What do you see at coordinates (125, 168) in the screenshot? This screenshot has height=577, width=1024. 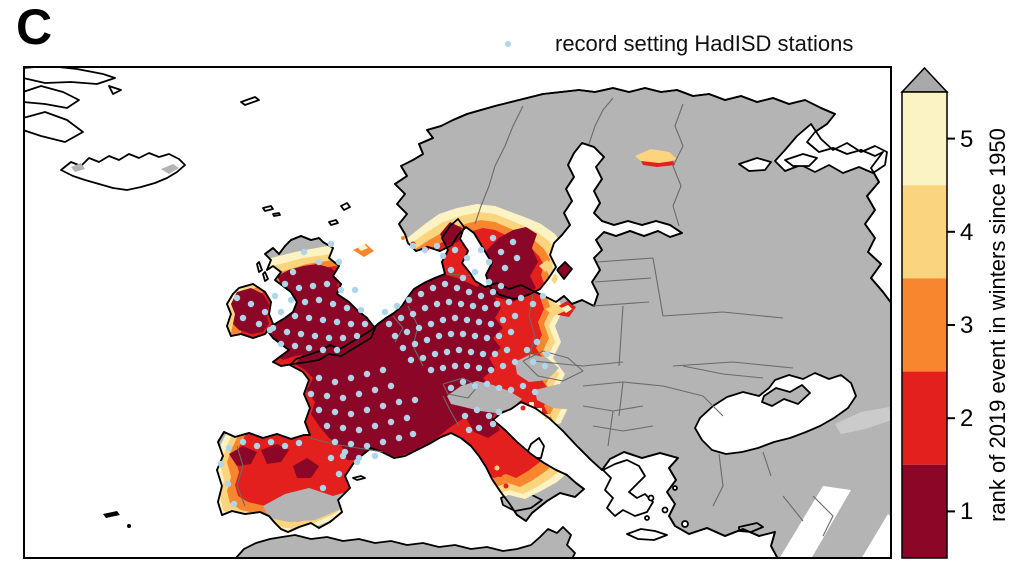 I see `iceland-data-patch` at bounding box center [125, 168].